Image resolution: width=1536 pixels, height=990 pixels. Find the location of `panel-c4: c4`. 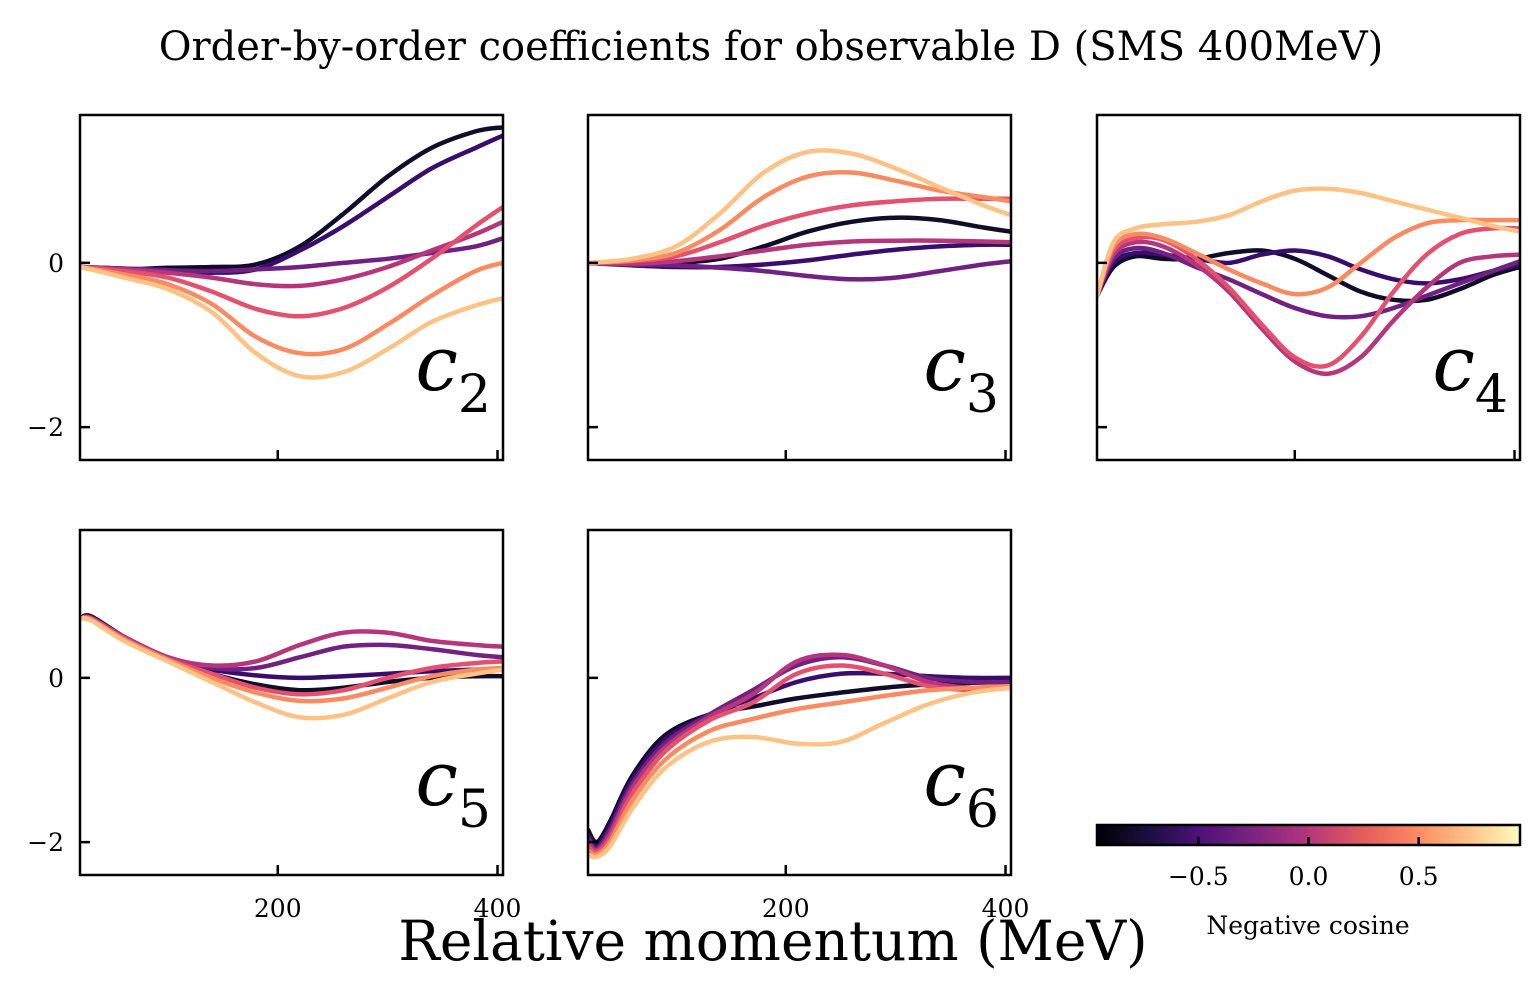

panel-c4: c4 is located at coordinates (1308, 287).